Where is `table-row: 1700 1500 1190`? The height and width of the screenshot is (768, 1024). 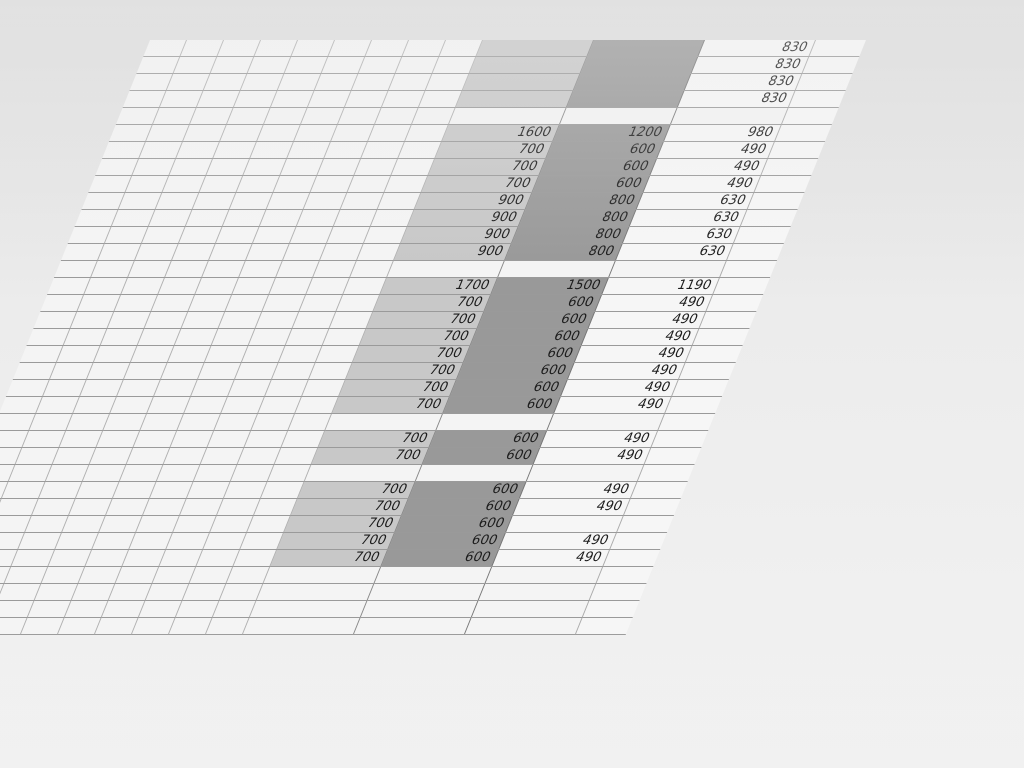 table-row: 1700 1500 1190 is located at coordinates (409, 286).